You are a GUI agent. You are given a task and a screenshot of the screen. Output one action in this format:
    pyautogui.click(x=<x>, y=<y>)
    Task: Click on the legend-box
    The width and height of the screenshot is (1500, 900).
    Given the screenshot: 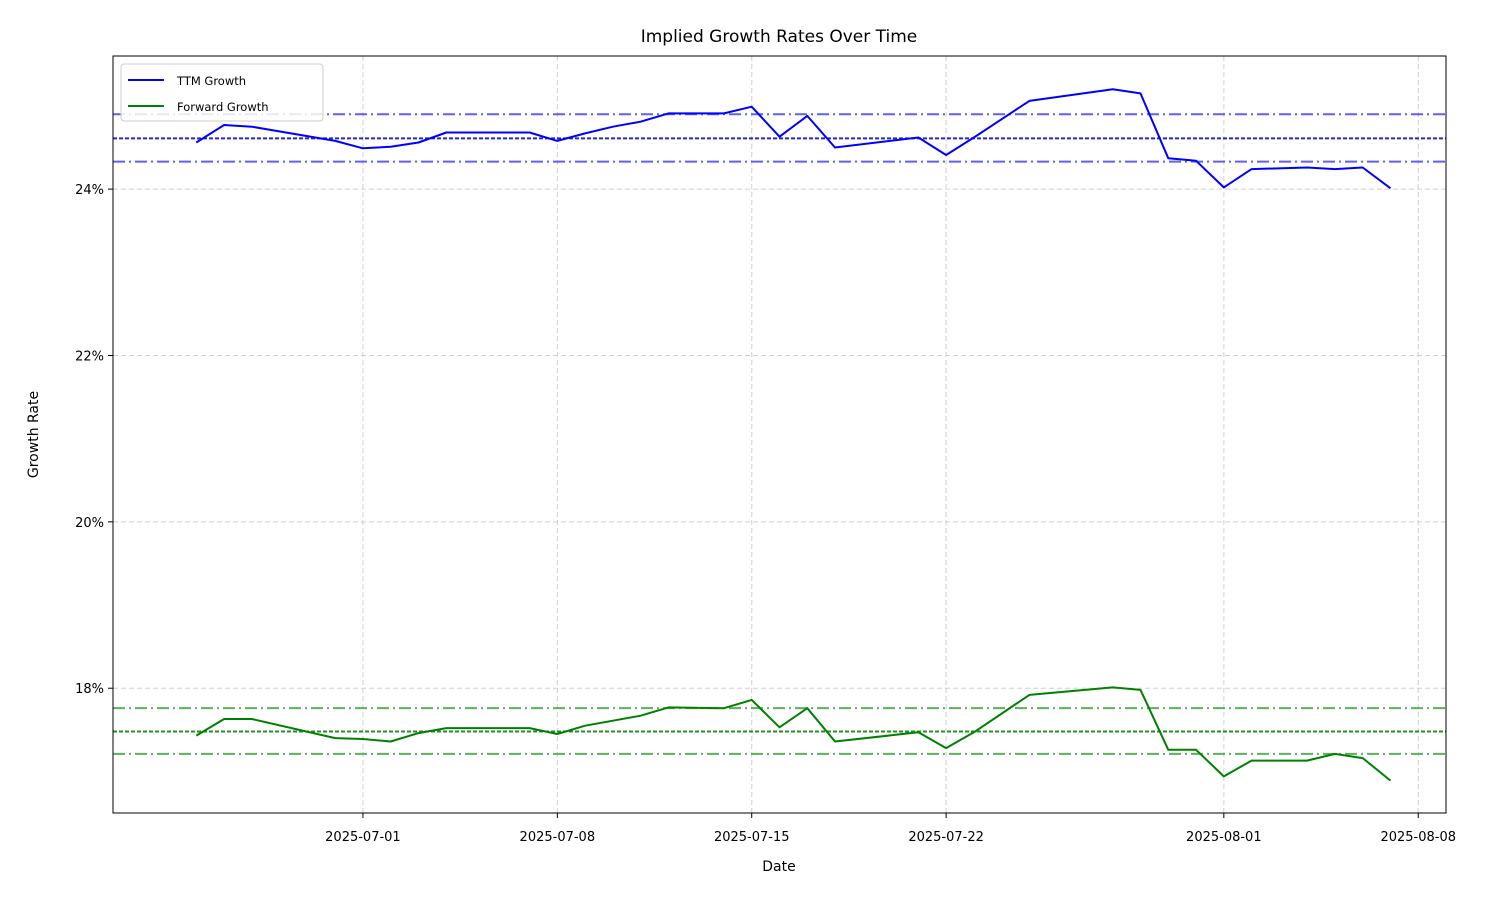 What is the action you would take?
    pyautogui.click(x=222, y=92)
    